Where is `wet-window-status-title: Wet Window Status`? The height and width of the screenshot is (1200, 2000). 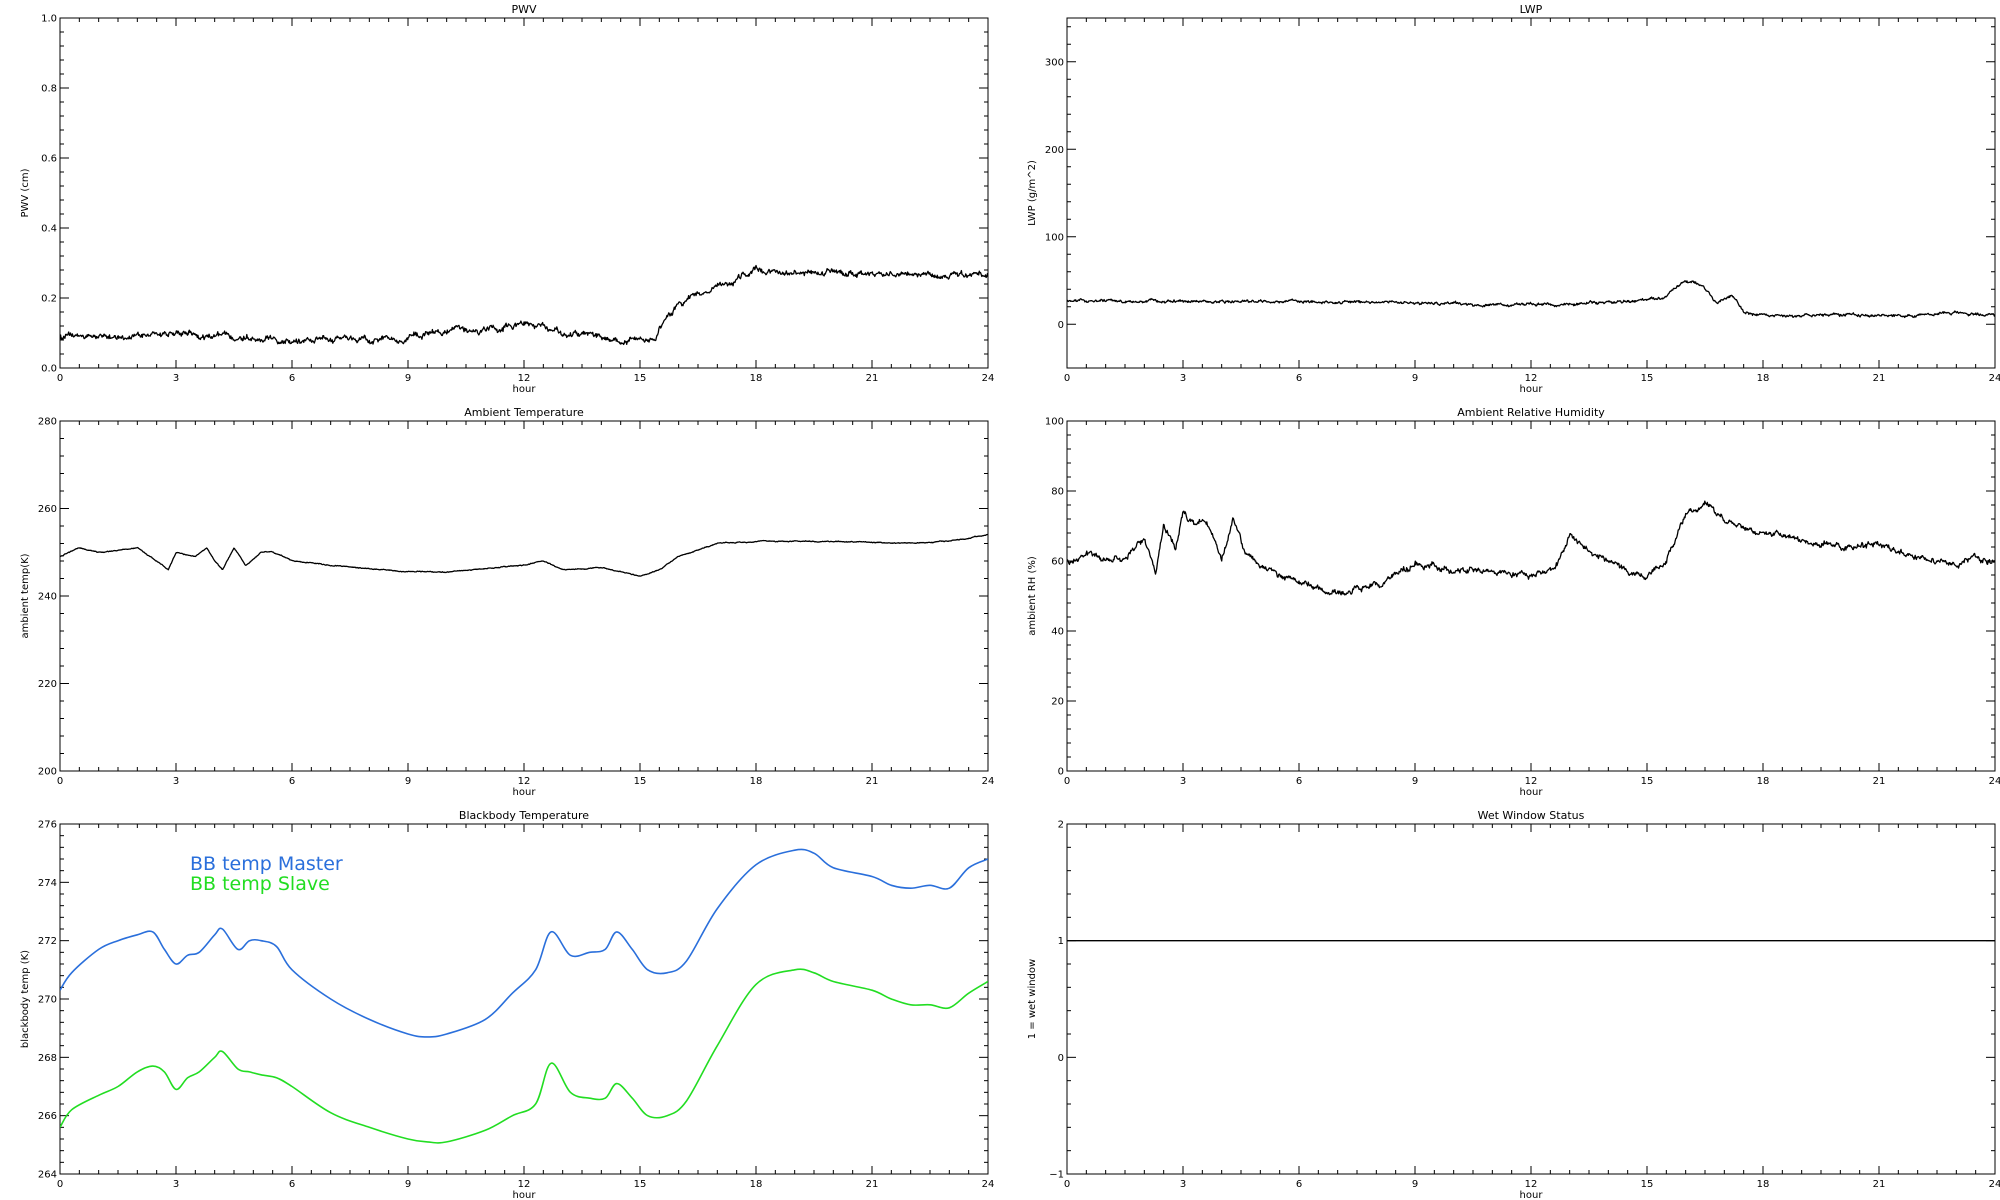
wet-window-status-title: Wet Window Status is located at coordinates (1531, 815).